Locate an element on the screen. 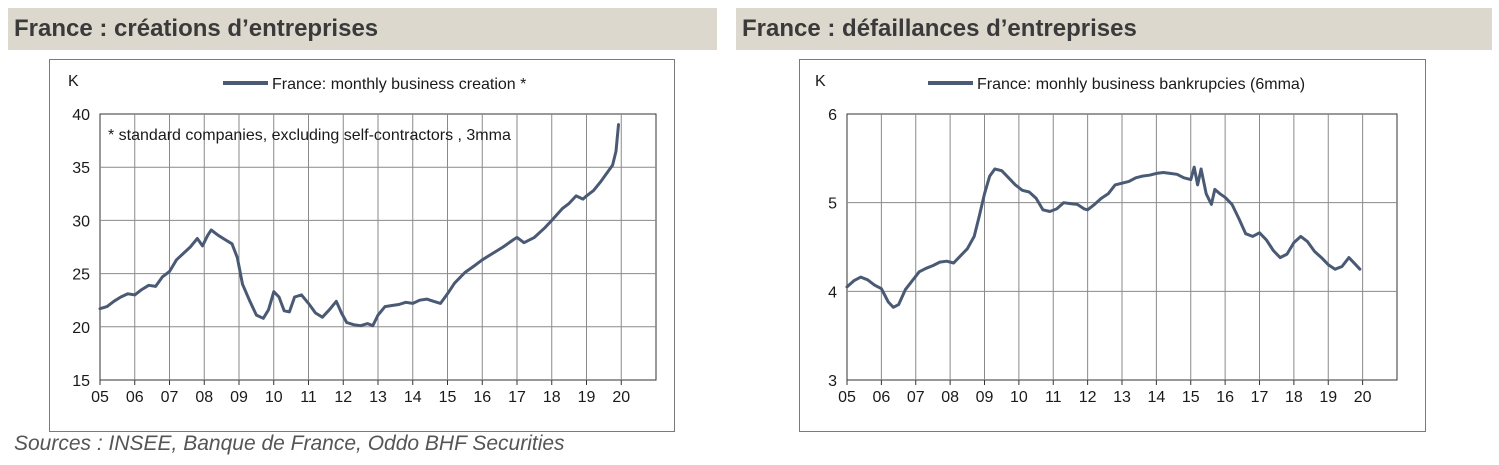 The width and height of the screenshot is (1499, 465). y-tick-label: 30 is located at coordinates (81, 221).